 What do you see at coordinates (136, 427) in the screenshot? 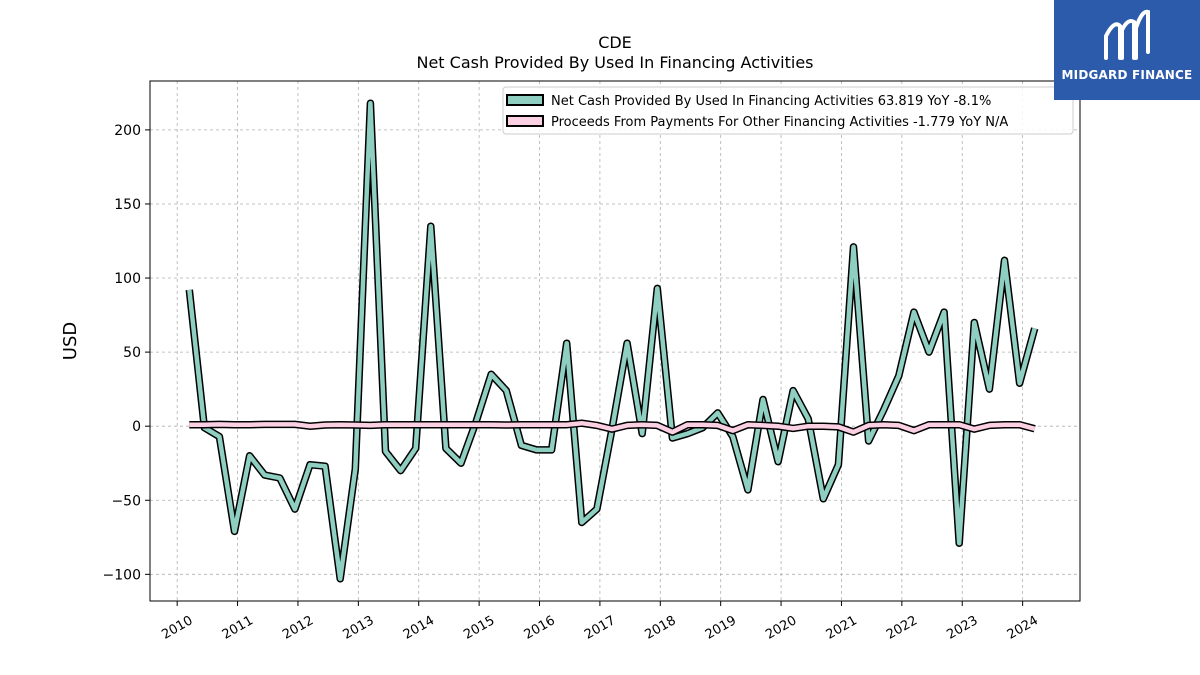
I see `y-tick-label: 0` at bounding box center [136, 427].